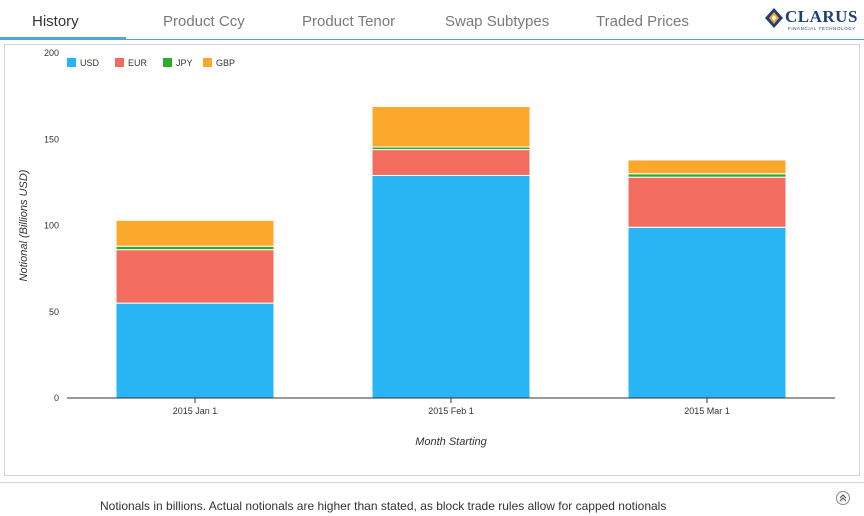 Image resolution: width=864 pixels, height=516 pixels. I want to click on legend-label: JPY, so click(184, 63).